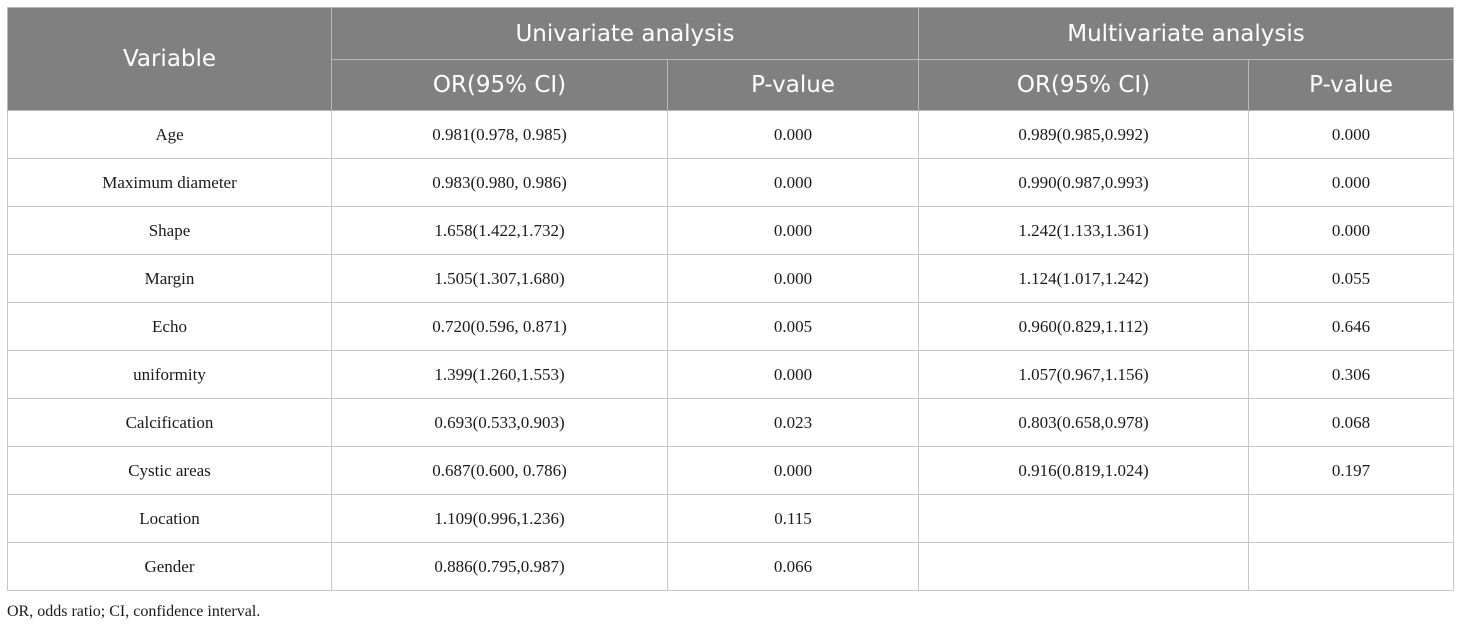 The image size is (1460, 629). What do you see at coordinates (1083, 230) in the screenshot?
I see `cell-multivariate-or: 1.242(1.133,1.361)` at bounding box center [1083, 230].